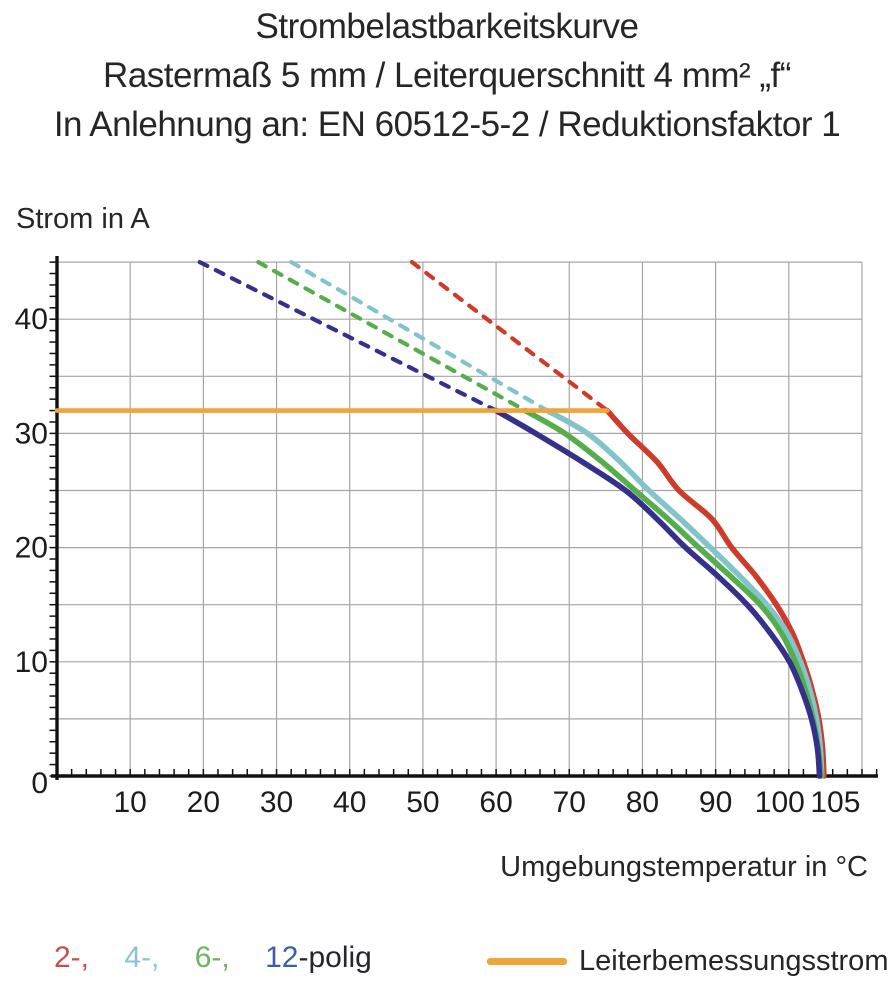 The width and height of the screenshot is (894, 1000). What do you see at coordinates (72, 957) in the screenshot?
I see `legend-item-2polig: 2-,` at bounding box center [72, 957].